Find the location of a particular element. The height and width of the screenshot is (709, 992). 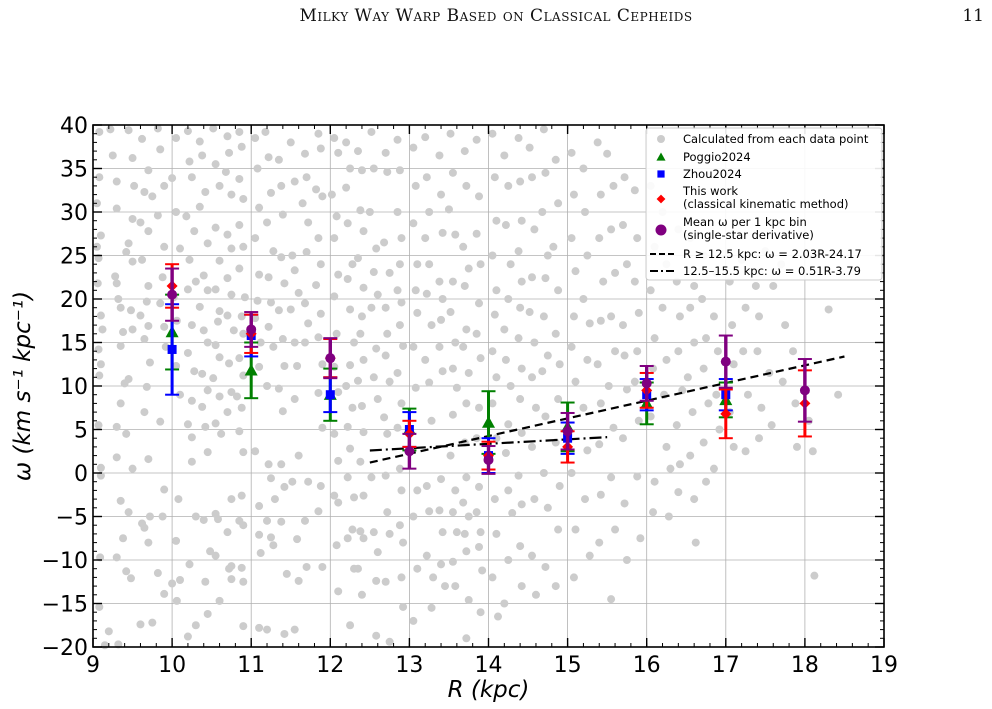

legend-box is located at coordinates (764, 204).